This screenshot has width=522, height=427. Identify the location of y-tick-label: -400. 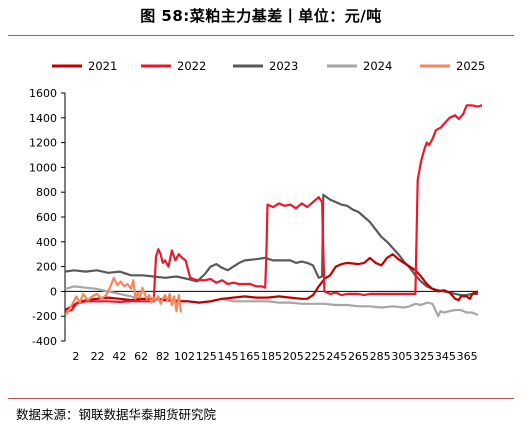
(44, 341).